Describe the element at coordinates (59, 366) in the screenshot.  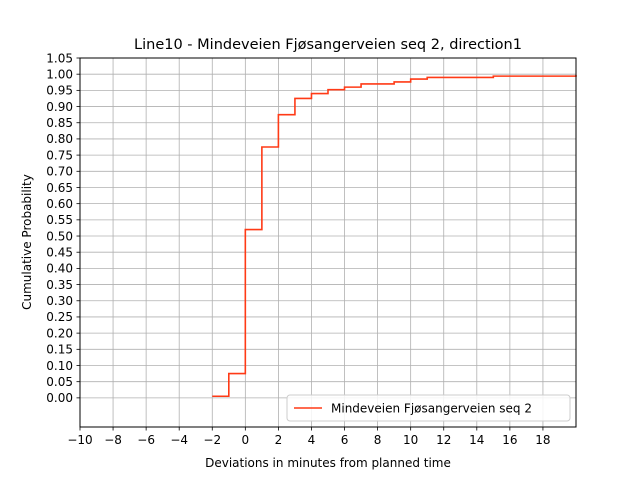
I see `y-tick-label: 0.10` at that location.